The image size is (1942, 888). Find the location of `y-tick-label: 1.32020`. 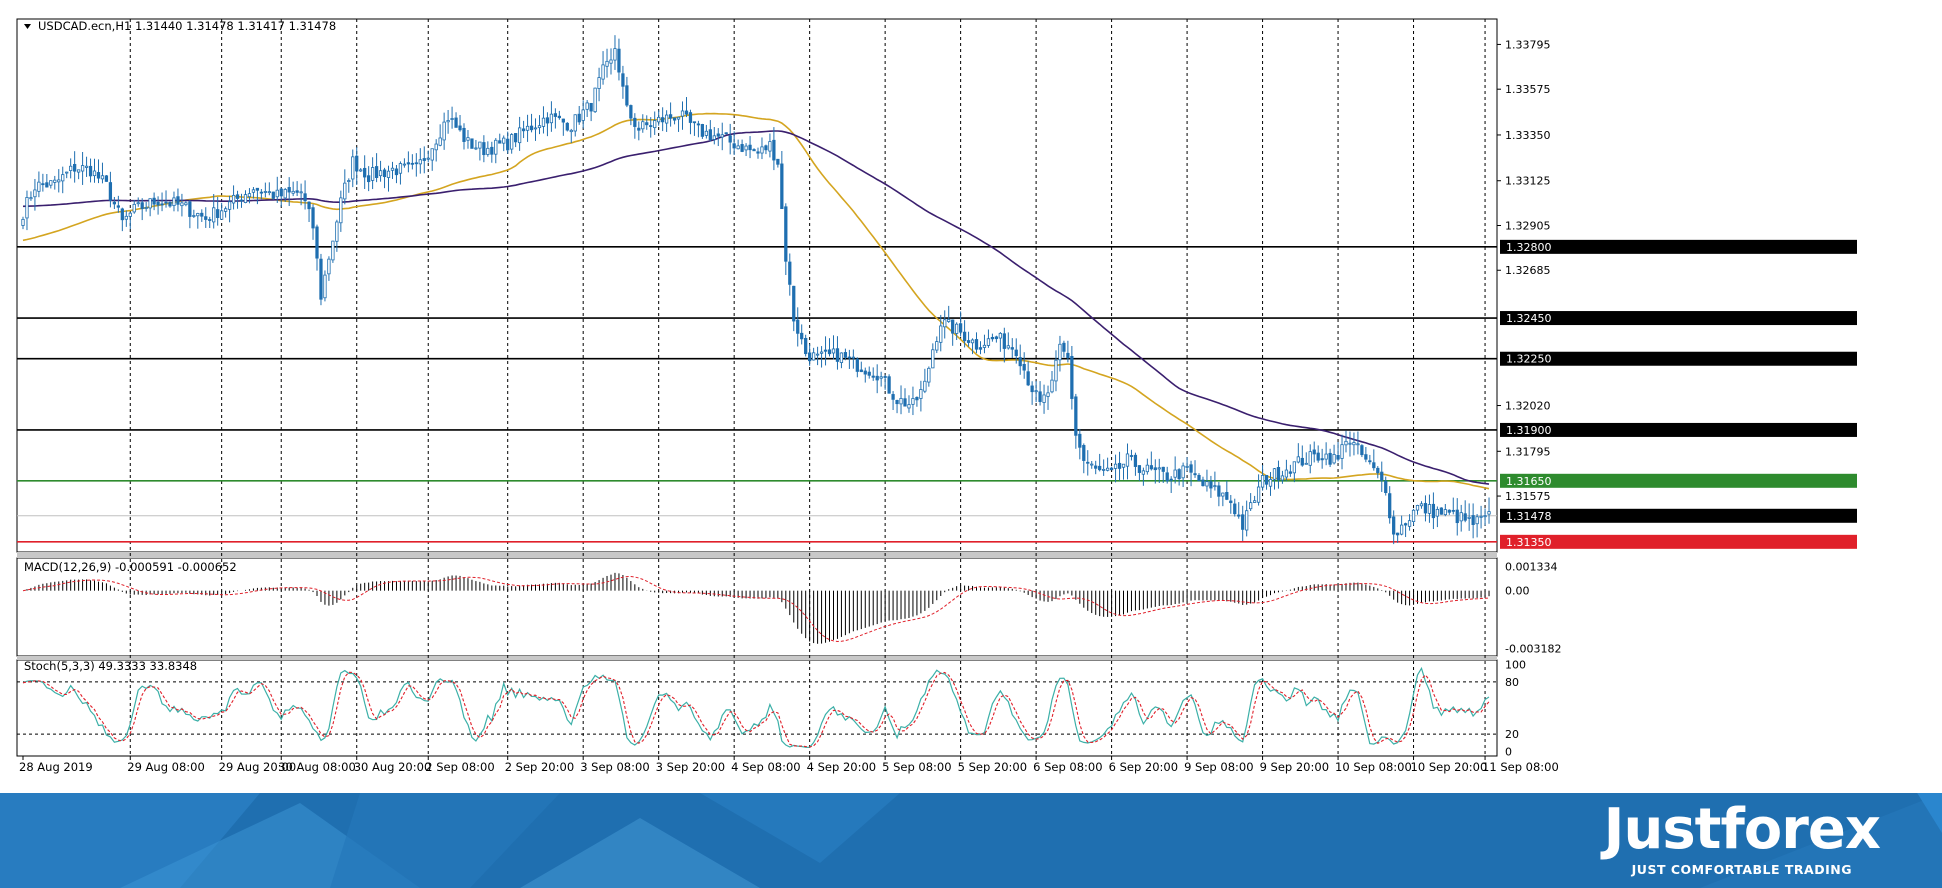

y-tick-label: 1.32020 is located at coordinates (1528, 406).